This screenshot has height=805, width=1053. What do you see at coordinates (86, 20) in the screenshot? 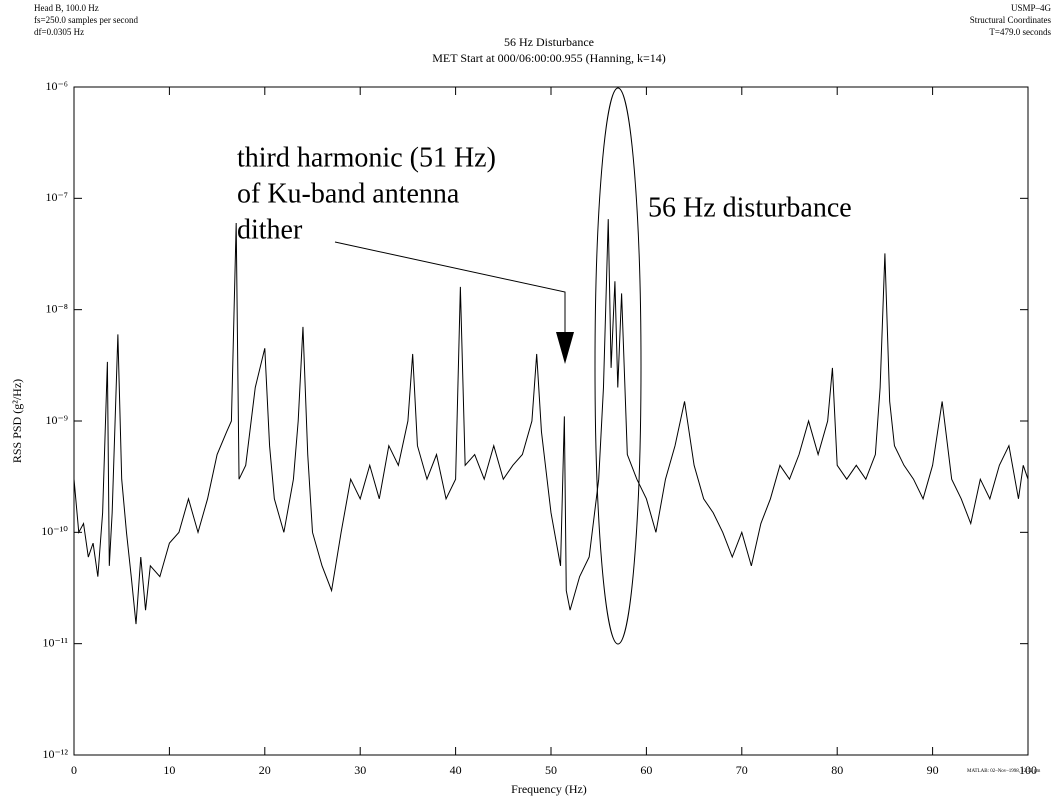
I see `header-left: fs=250.0 samples per second` at bounding box center [86, 20].